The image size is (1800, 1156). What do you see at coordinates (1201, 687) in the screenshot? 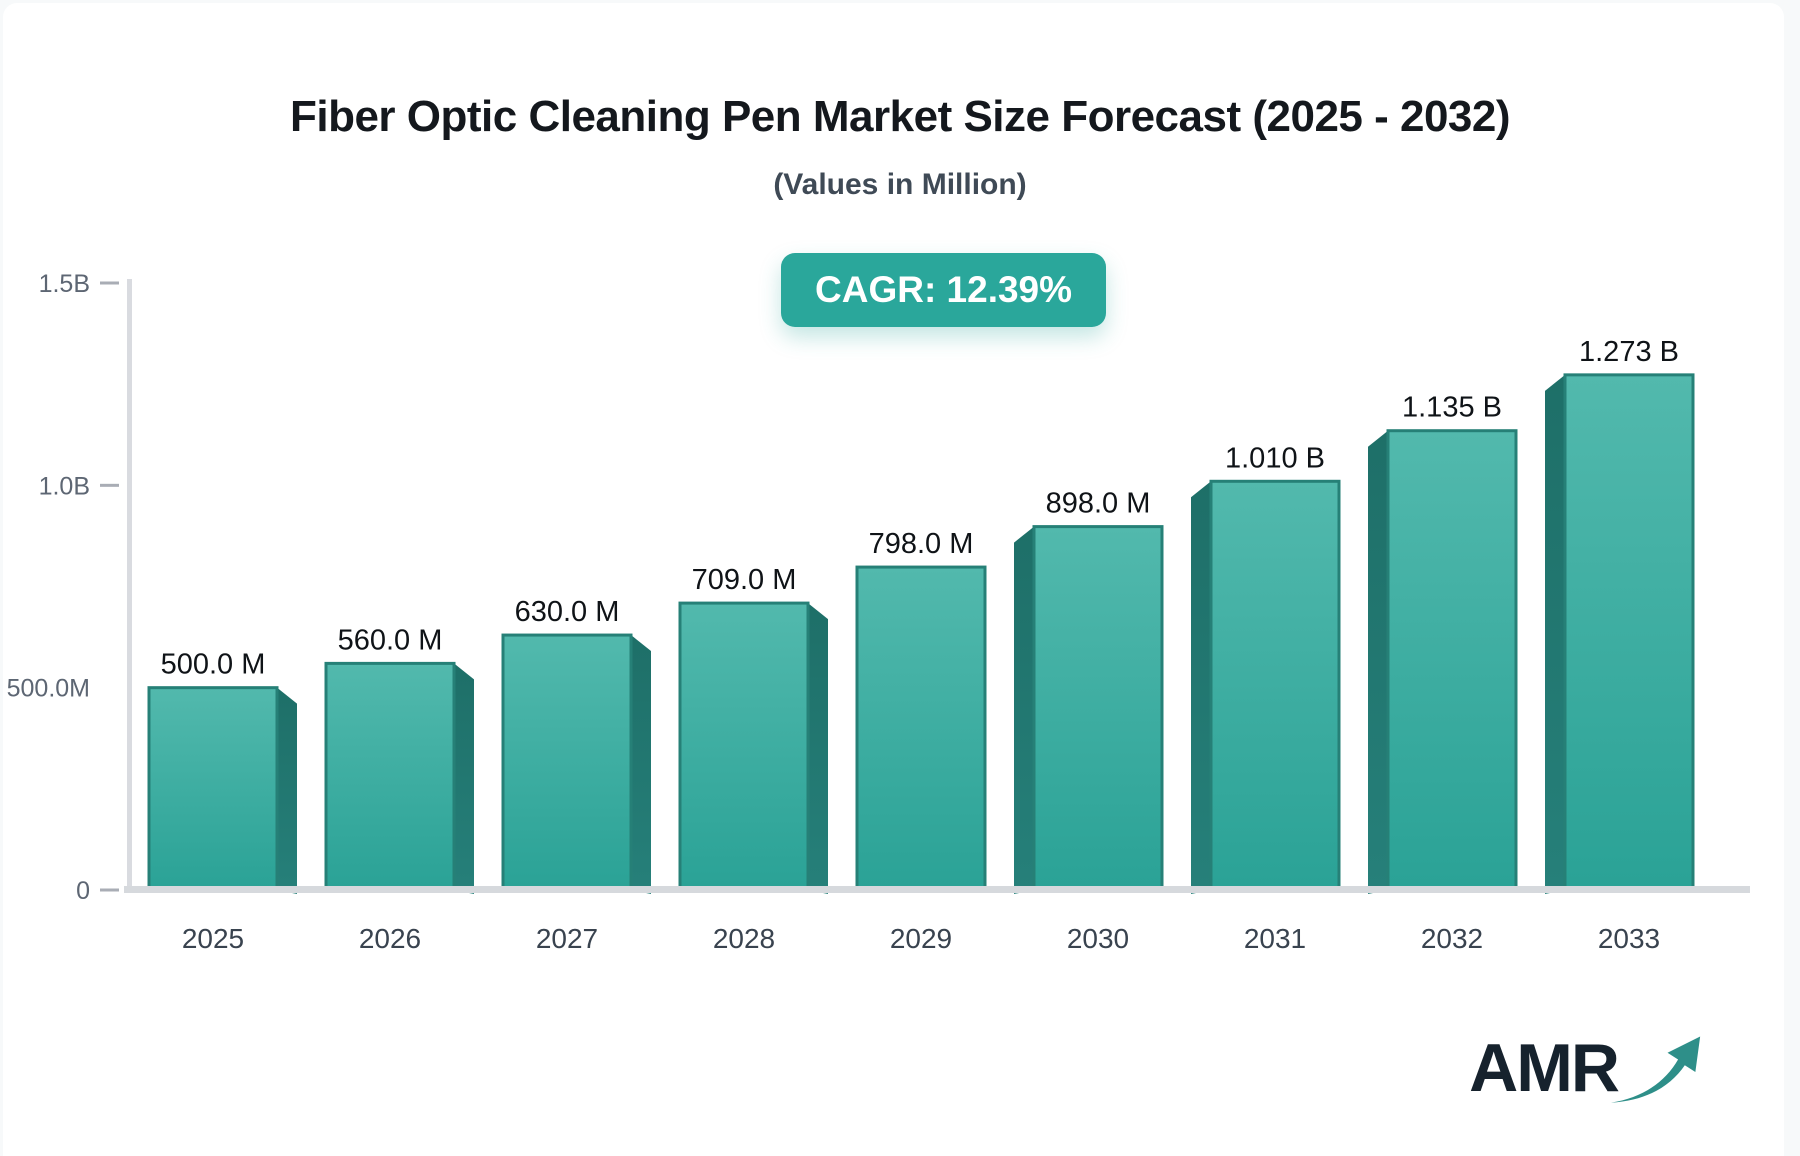
I see `bar-side-2031` at bounding box center [1201, 687].